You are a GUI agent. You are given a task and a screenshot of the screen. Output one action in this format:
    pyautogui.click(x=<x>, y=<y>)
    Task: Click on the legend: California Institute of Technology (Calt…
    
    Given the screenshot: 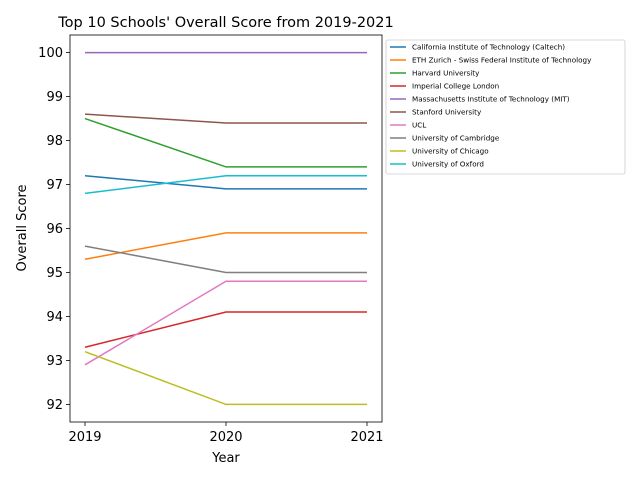 What is the action you would take?
    pyautogui.click(x=505, y=107)
    